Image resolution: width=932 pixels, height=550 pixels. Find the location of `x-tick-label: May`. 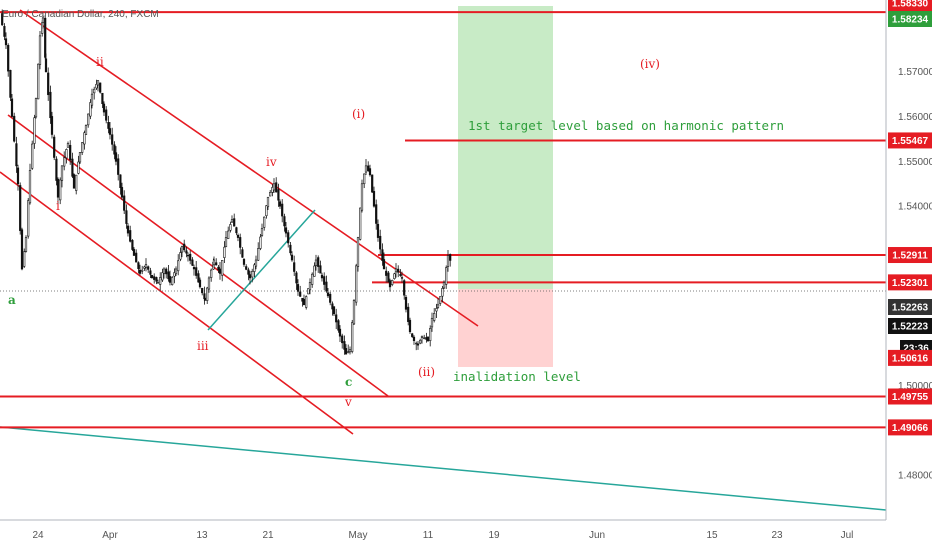

x-tick-label: May is located at coordinates (358, 535).